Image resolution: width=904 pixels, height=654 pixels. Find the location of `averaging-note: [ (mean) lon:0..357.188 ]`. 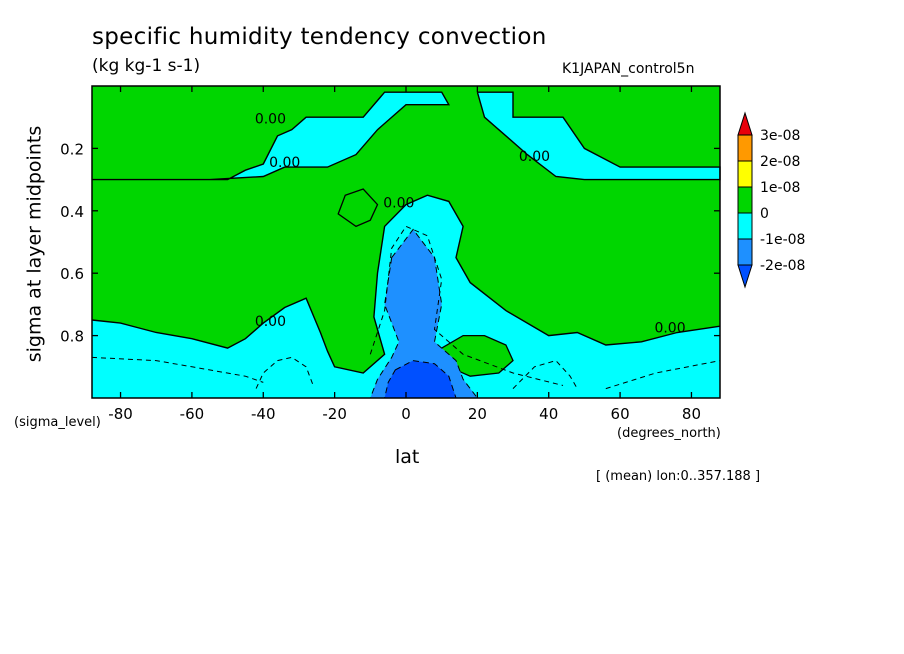

averaging-note: [ (mean) lon:0..357.188 ] is located at coordinates (678, 476).